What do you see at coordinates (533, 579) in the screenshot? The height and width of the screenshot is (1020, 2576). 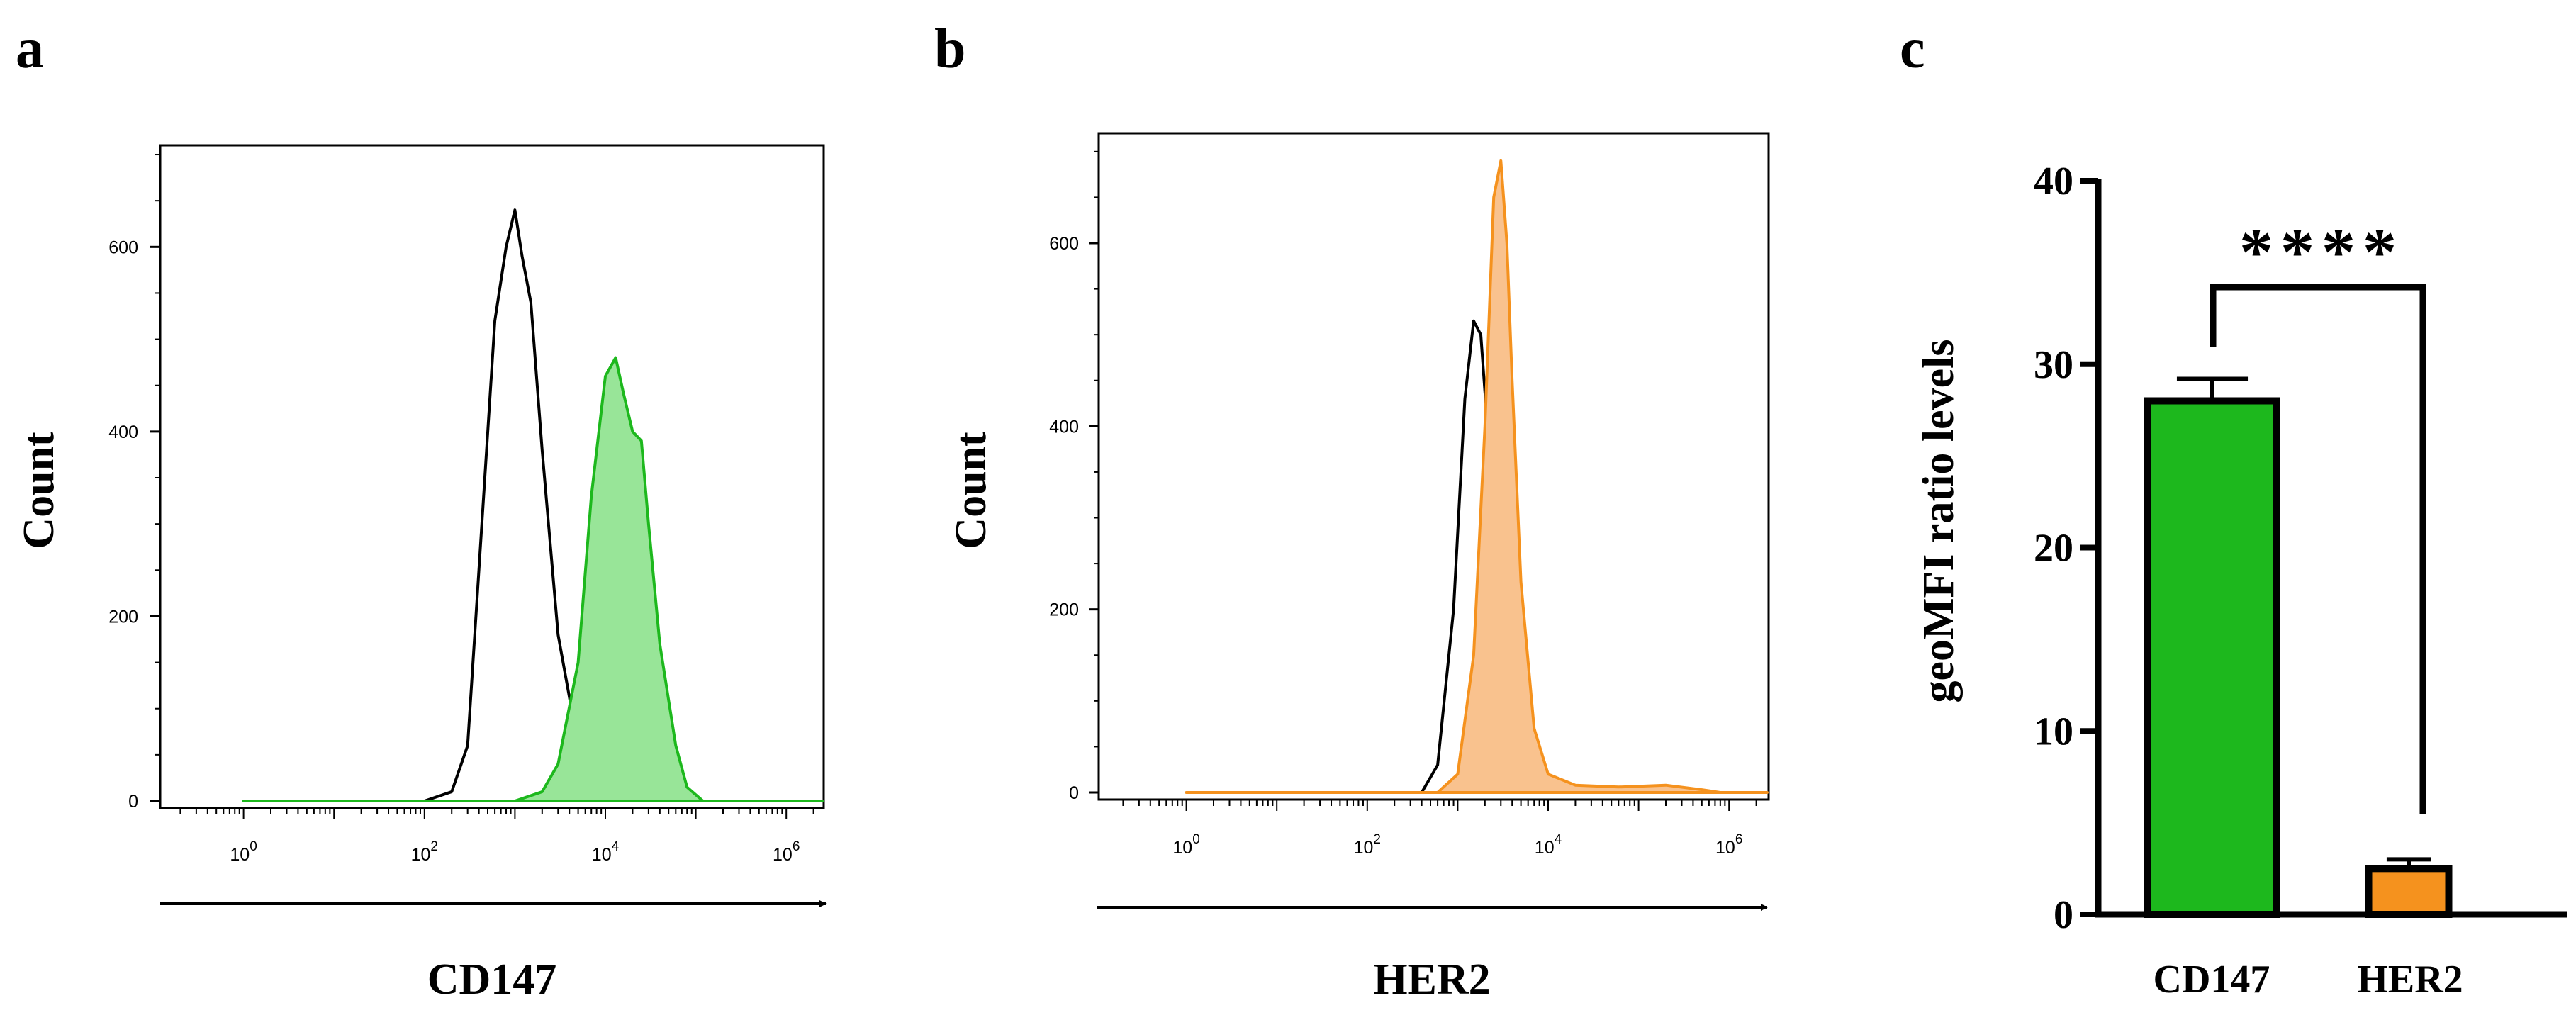 I see `histogram-cd147` at bounding box center [533, 579].